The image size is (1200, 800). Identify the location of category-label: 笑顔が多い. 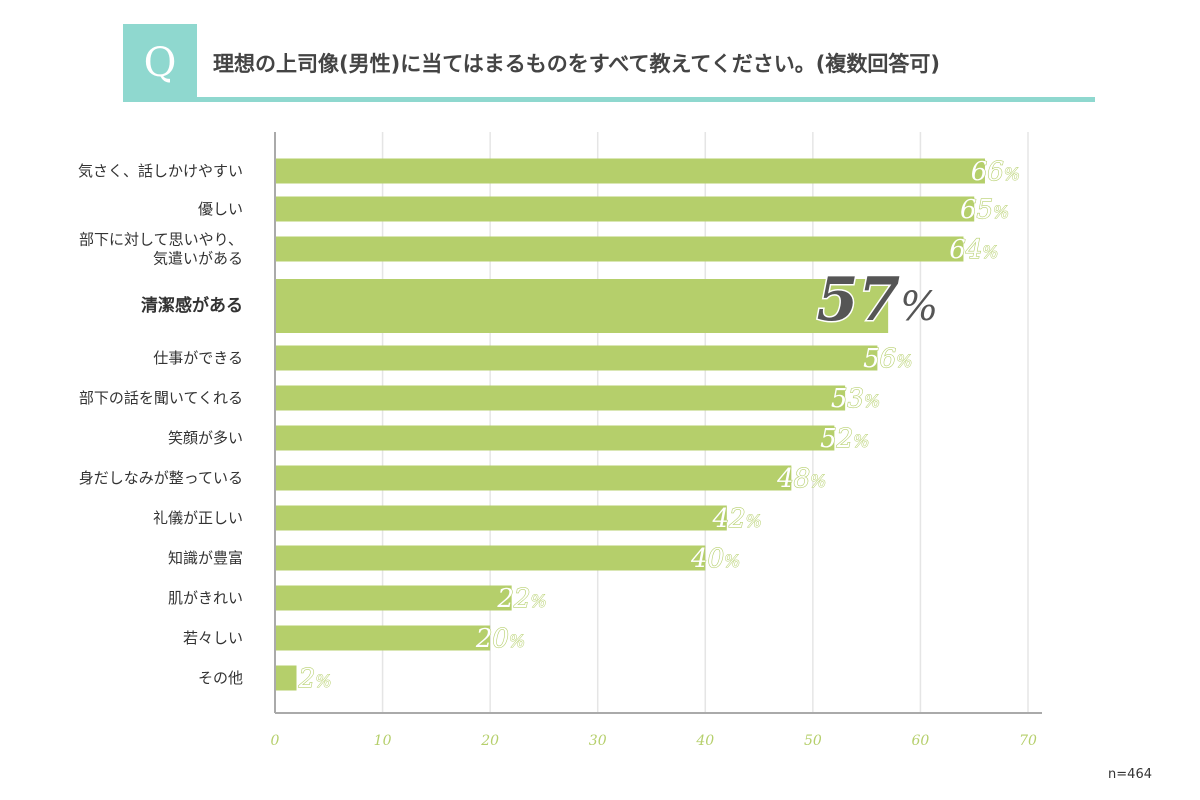
(205, 438).